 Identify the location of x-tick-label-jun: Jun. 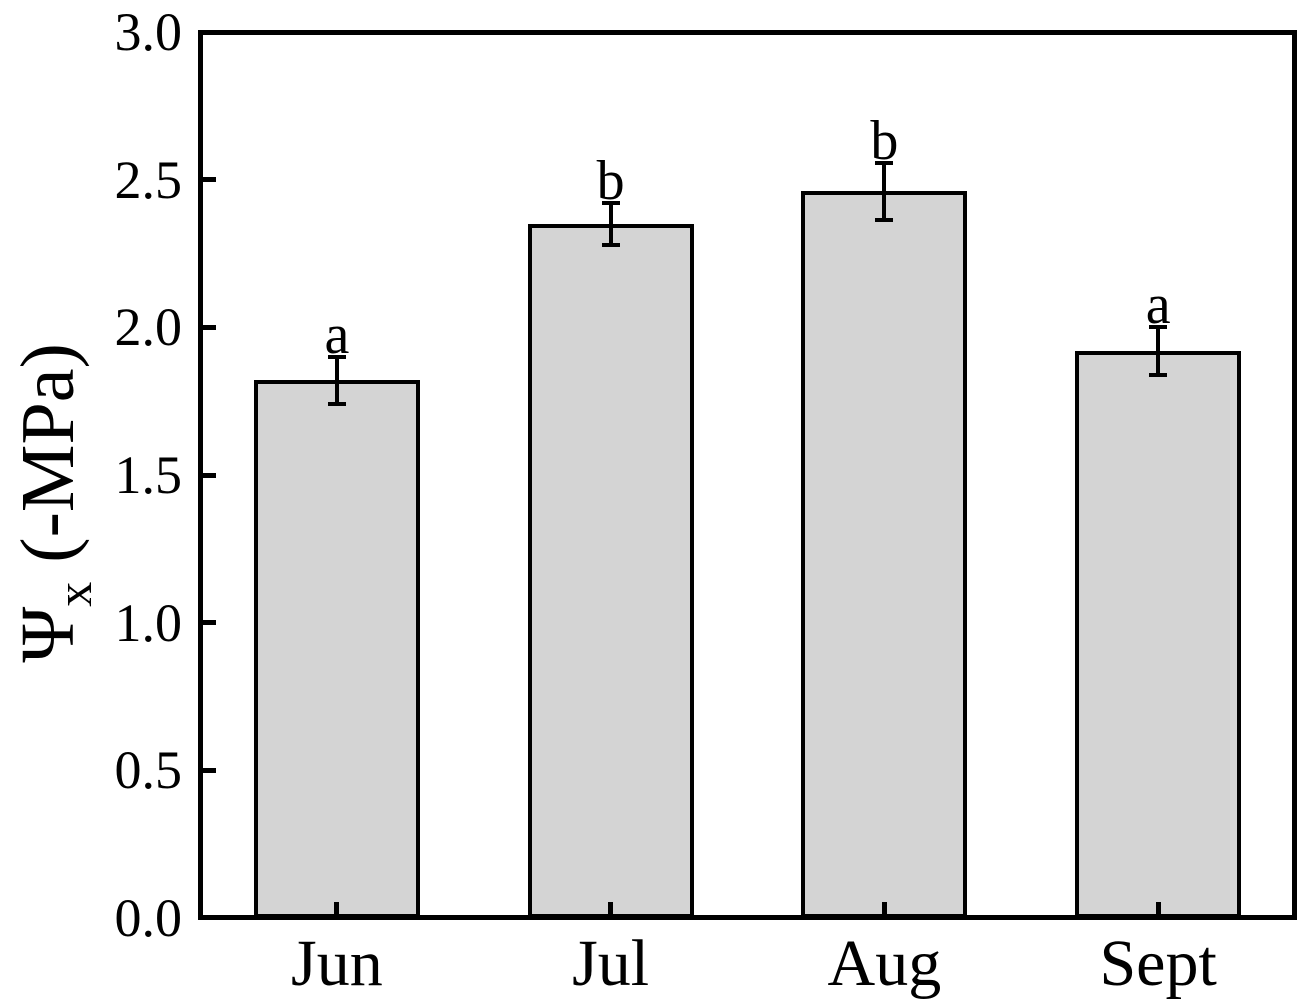
(337, 963).